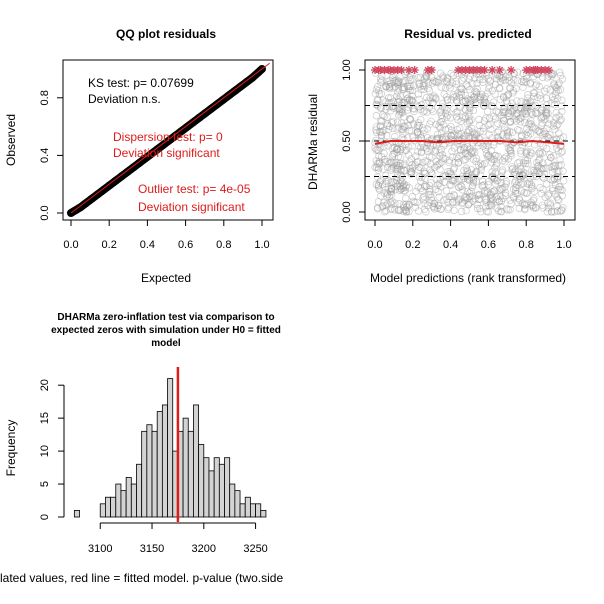  Describe the element at coordinates (261, 245) in the screenshot. I see `qq-xtick-label: 1.0` at that location.